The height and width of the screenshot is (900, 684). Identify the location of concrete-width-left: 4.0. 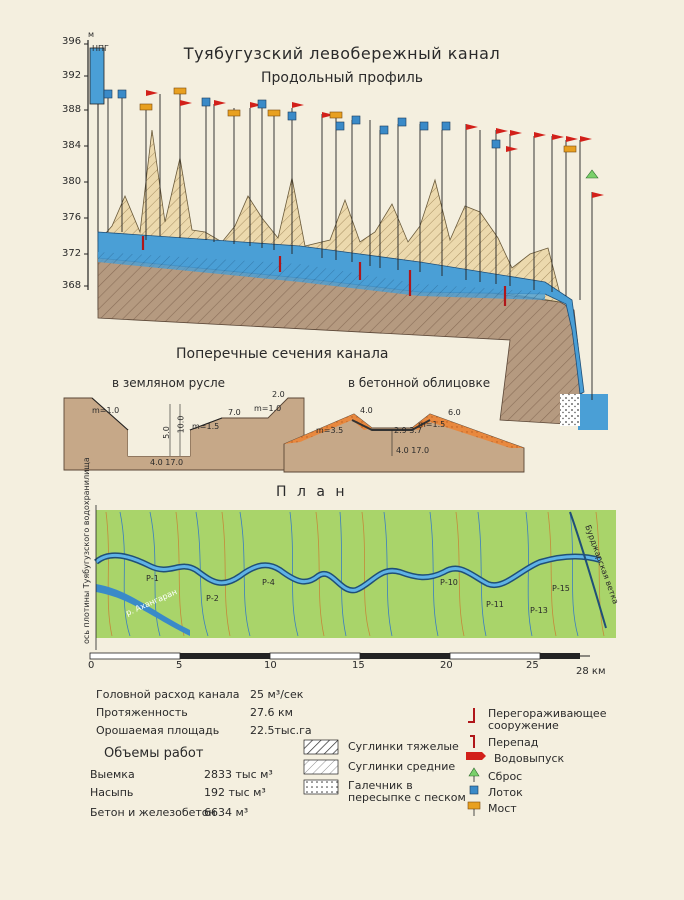
(366, 410).